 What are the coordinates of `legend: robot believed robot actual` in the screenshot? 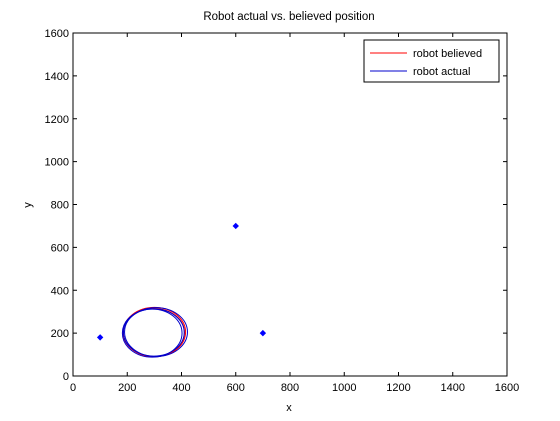 It's located at (431, 61).